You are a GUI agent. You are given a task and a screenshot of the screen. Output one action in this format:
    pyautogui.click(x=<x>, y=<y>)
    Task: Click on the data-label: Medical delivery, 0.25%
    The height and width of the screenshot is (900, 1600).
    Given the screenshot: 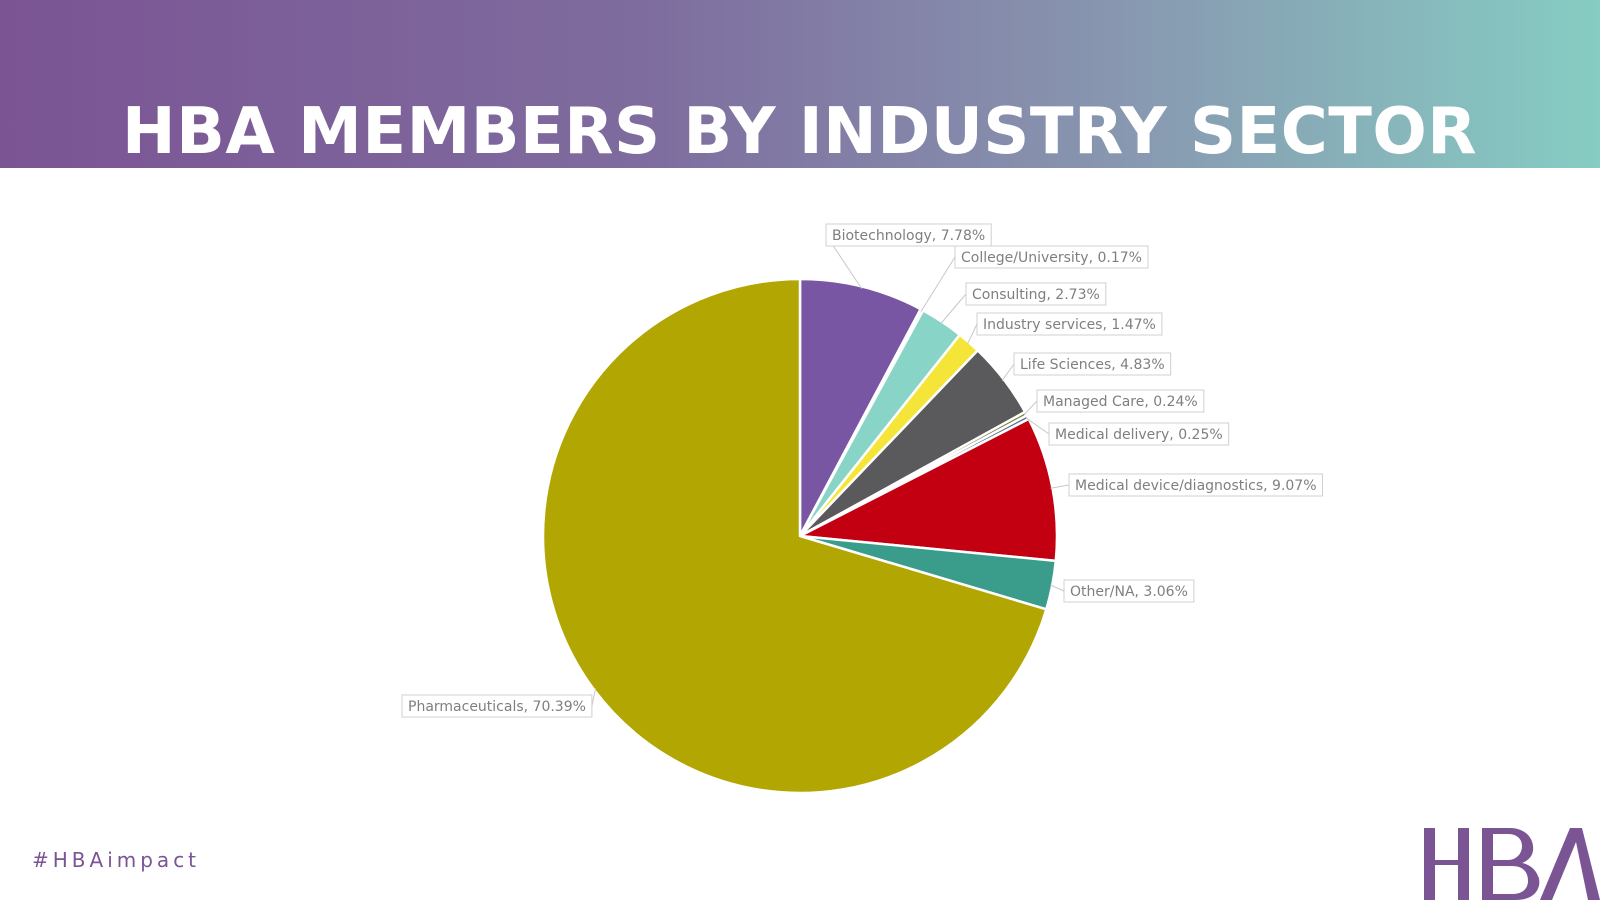 What is the action you would take?
    pyautogui.click(x=1139, y=435)
    